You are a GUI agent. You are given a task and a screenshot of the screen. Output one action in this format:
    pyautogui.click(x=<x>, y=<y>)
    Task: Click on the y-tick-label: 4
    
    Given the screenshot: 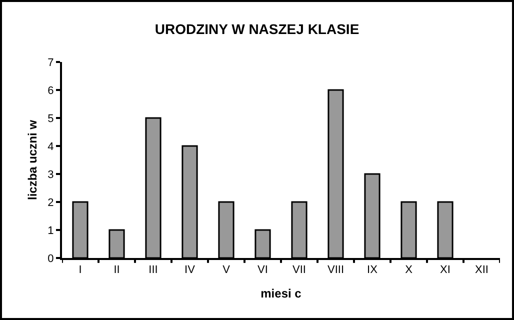 What is the action you would take?
    pyautogui.click(x=51, y=146)
    